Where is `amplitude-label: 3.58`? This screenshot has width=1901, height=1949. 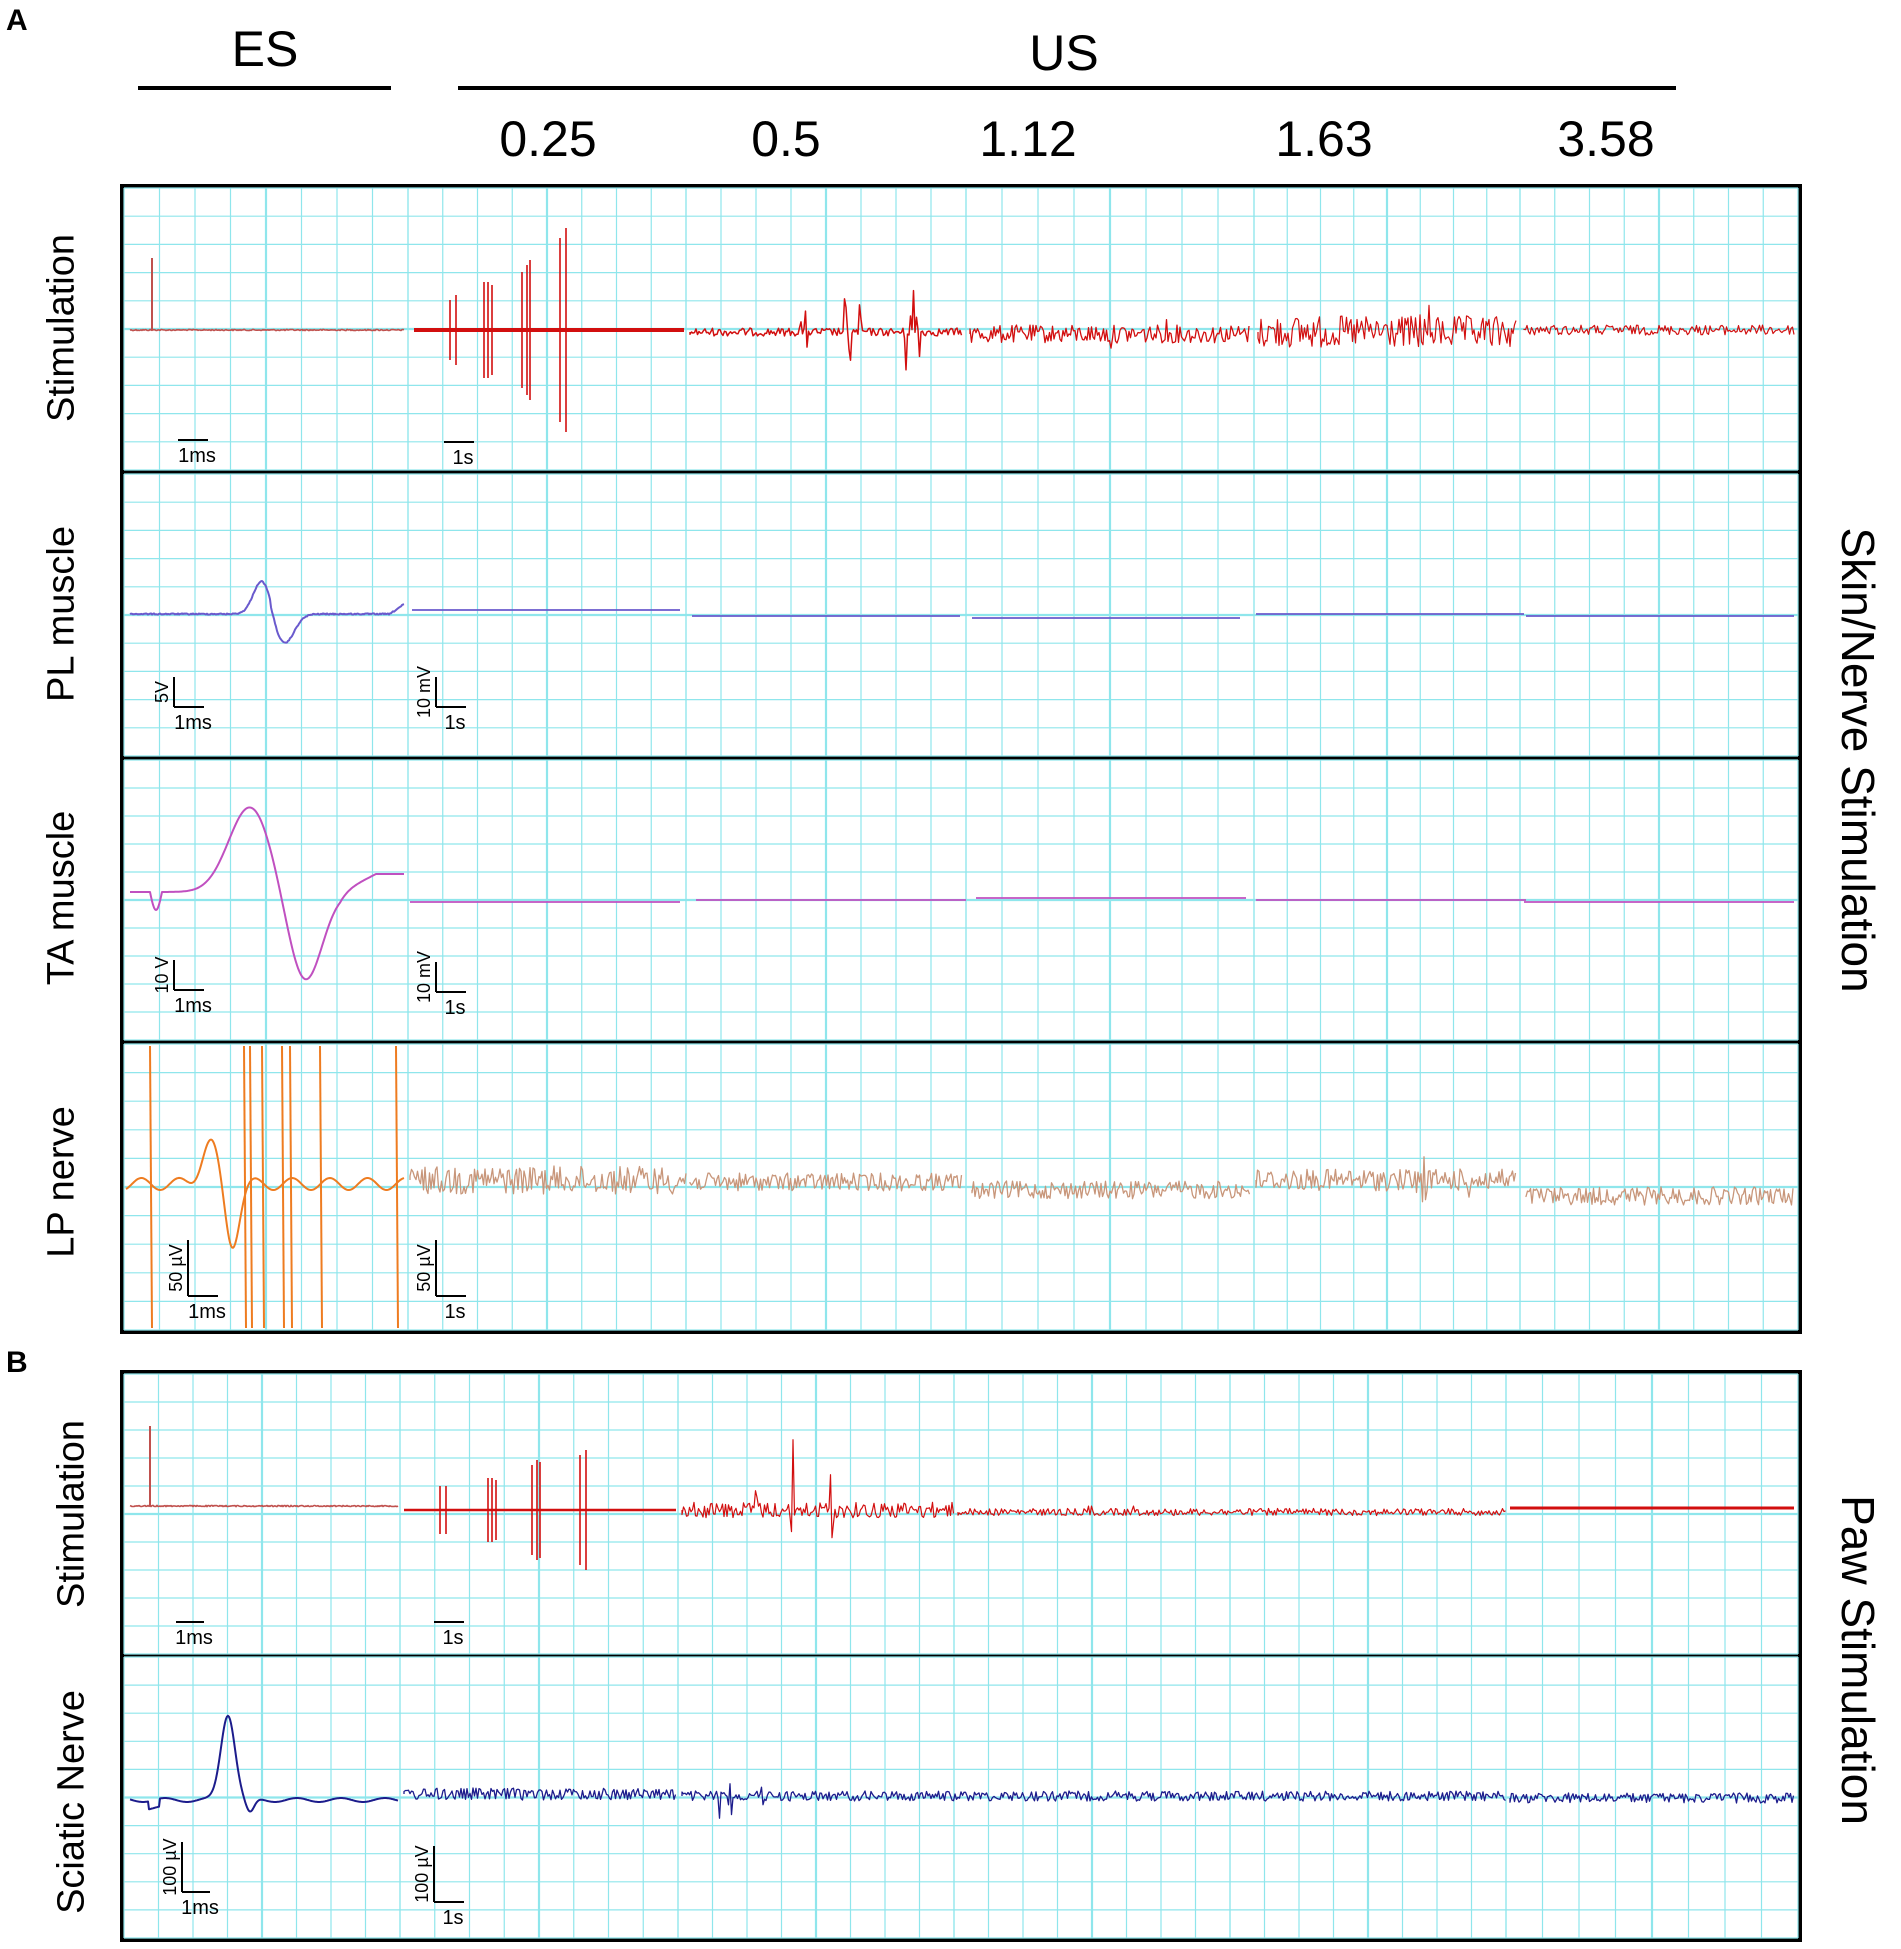
amplitude-label: 3.58 is located at coordinates (1606, 139).